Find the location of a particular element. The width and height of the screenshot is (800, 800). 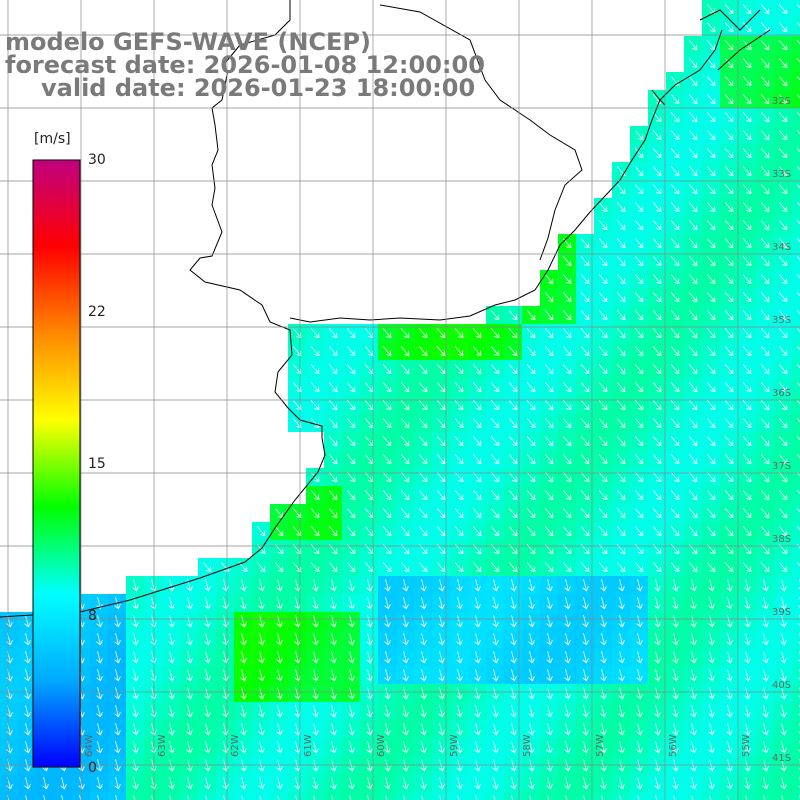

latitude-label: 33S is located at coordinates (781, 174).